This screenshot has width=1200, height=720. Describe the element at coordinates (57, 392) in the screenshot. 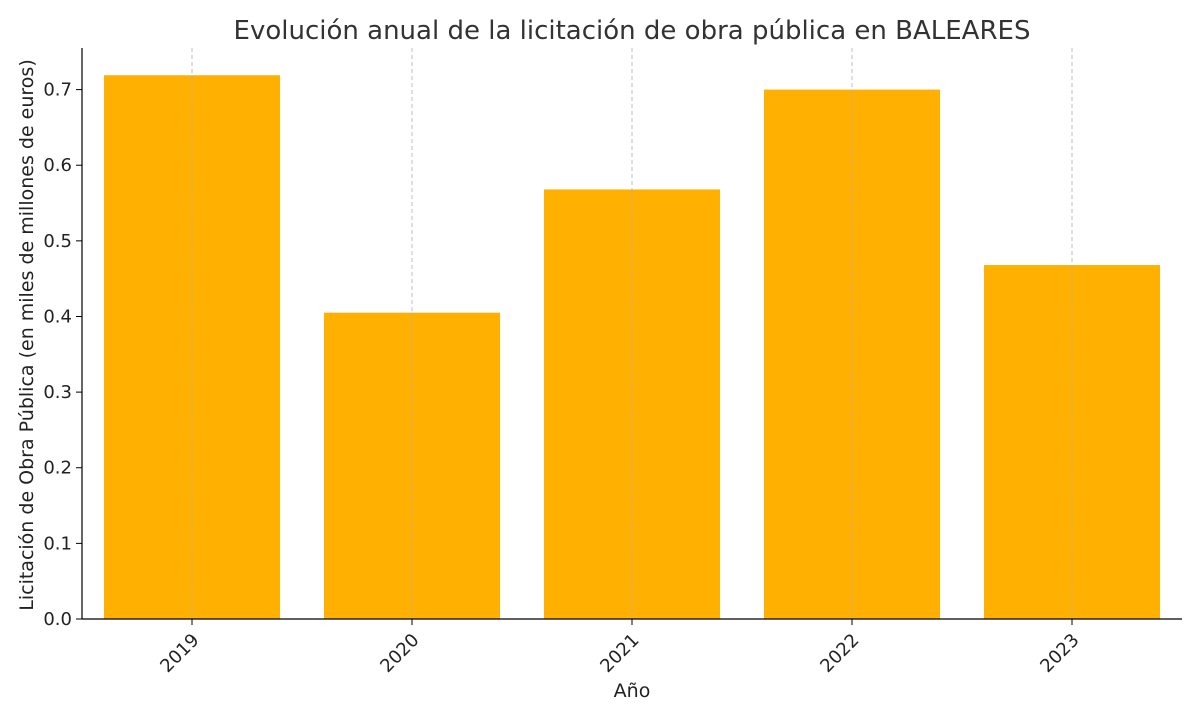

I see `y-tick-label: 0.3` at that location.